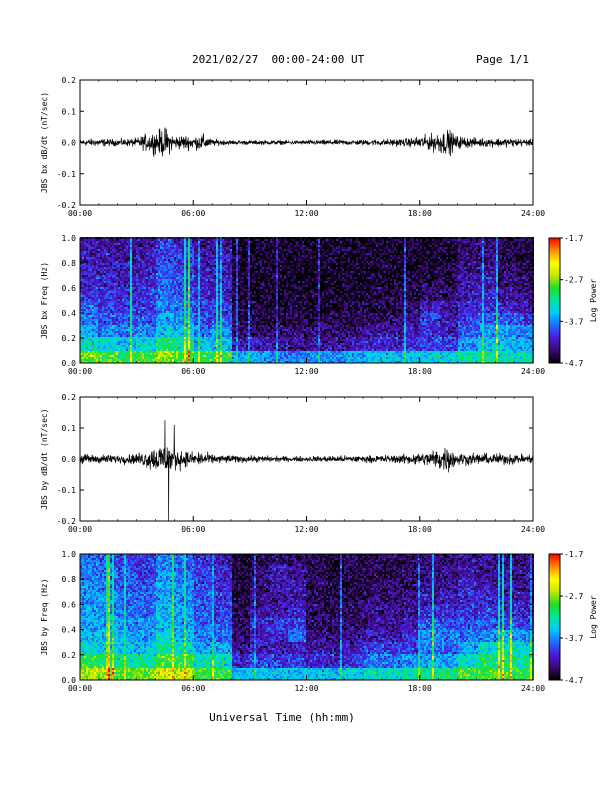 The width and height of the screenshot is (612, 792). Describe the element at coordinates (44, 616) in the screenshot. I see `y-axis-label: JBS by Freq (Hz)` at that location.